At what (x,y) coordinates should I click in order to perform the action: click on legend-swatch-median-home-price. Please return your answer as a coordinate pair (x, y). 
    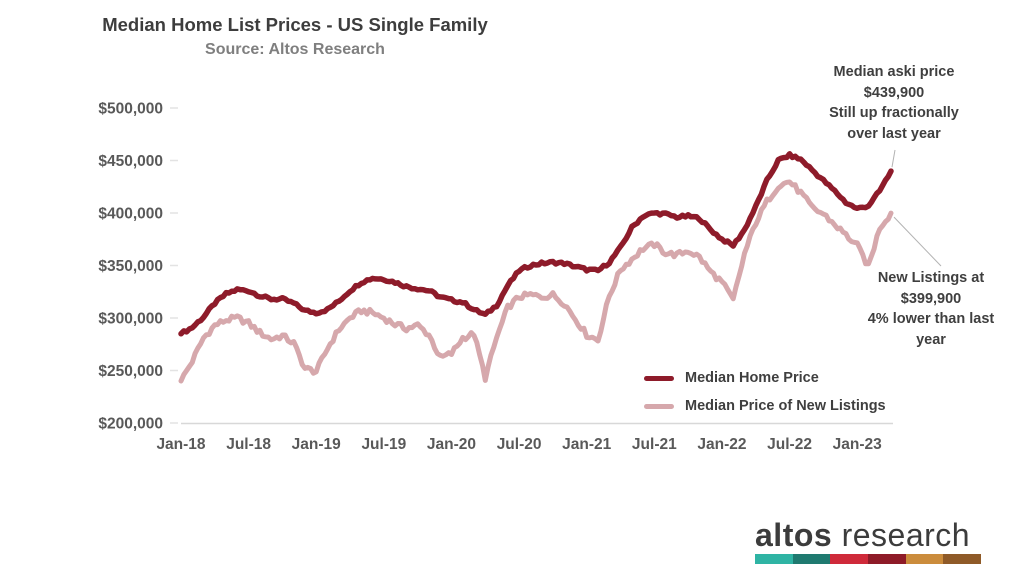
    Looking at the image, I should click on (659, 378).